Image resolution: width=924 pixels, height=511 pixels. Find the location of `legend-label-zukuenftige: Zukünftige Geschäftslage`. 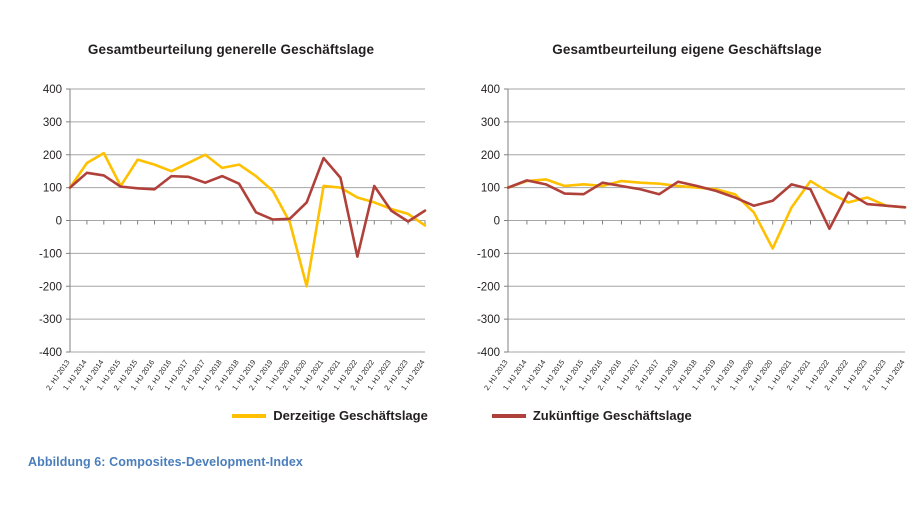

legend-label-zukuenftige: Zukünftige Geschäftslage is located at coordinates (612, 415).